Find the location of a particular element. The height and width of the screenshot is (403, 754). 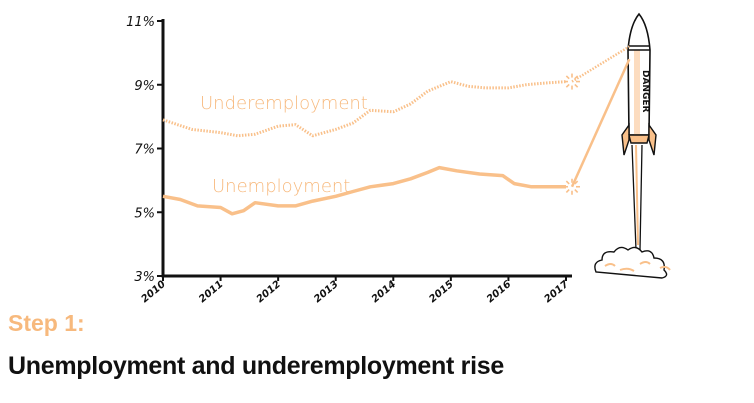

y-tick-label: 7% is located at coordinates (144, 150).